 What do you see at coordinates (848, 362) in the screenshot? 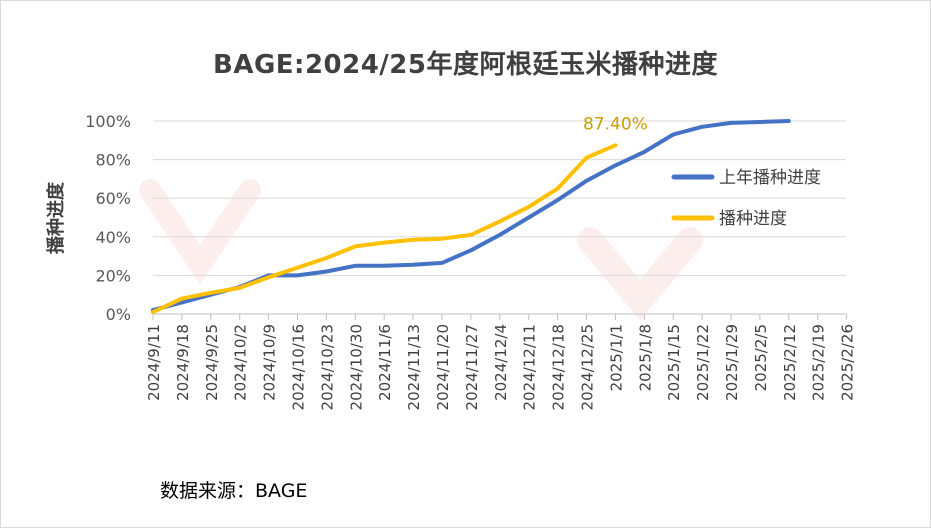
I see `x-tick-label: 2025/2/26` at bounding box center [848, 362].